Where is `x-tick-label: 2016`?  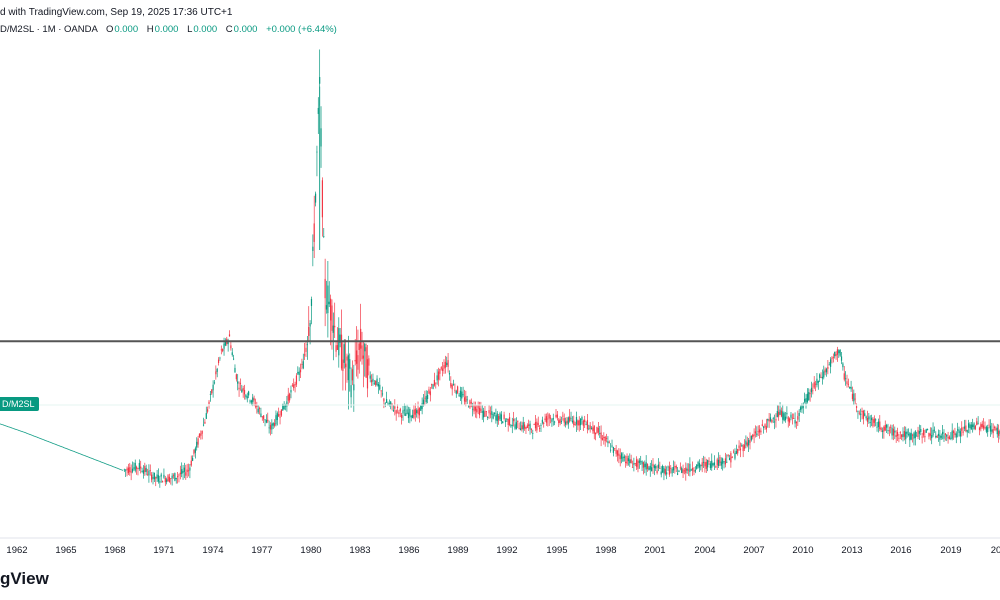
x-tick-label: 2016 is located at coordinates (900, 550).